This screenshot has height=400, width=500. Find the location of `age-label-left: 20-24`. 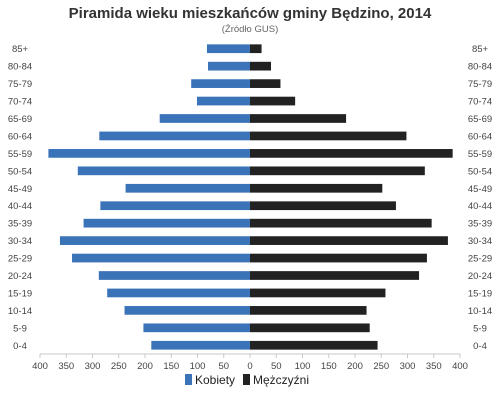

age-label-left: 20-24 is located at coordinates (20, 276).